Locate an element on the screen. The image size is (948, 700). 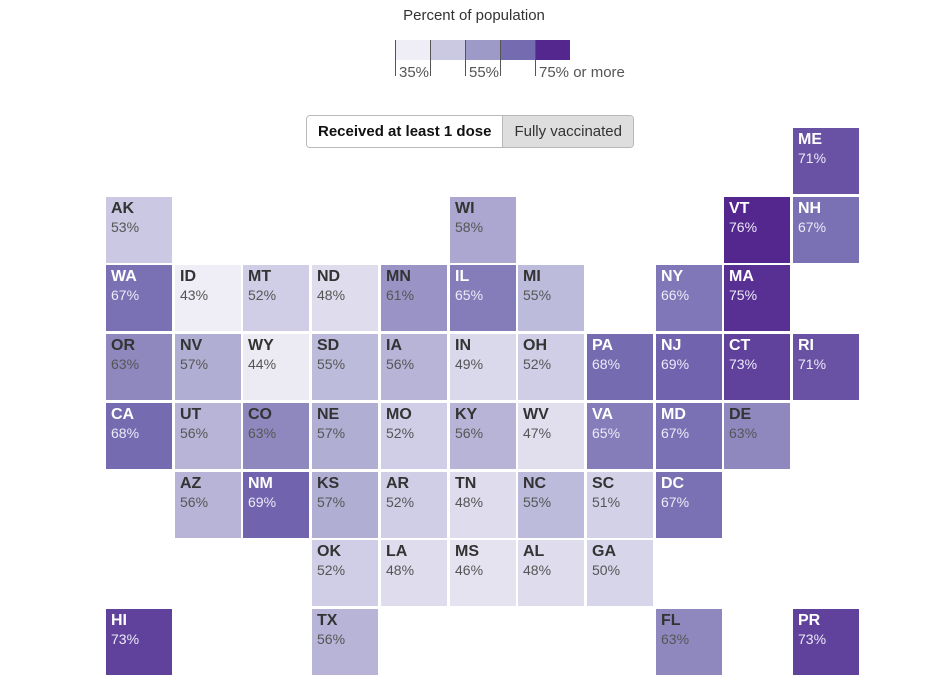
state-tile-wa: WA 67% is located at coordinates (139, 298).